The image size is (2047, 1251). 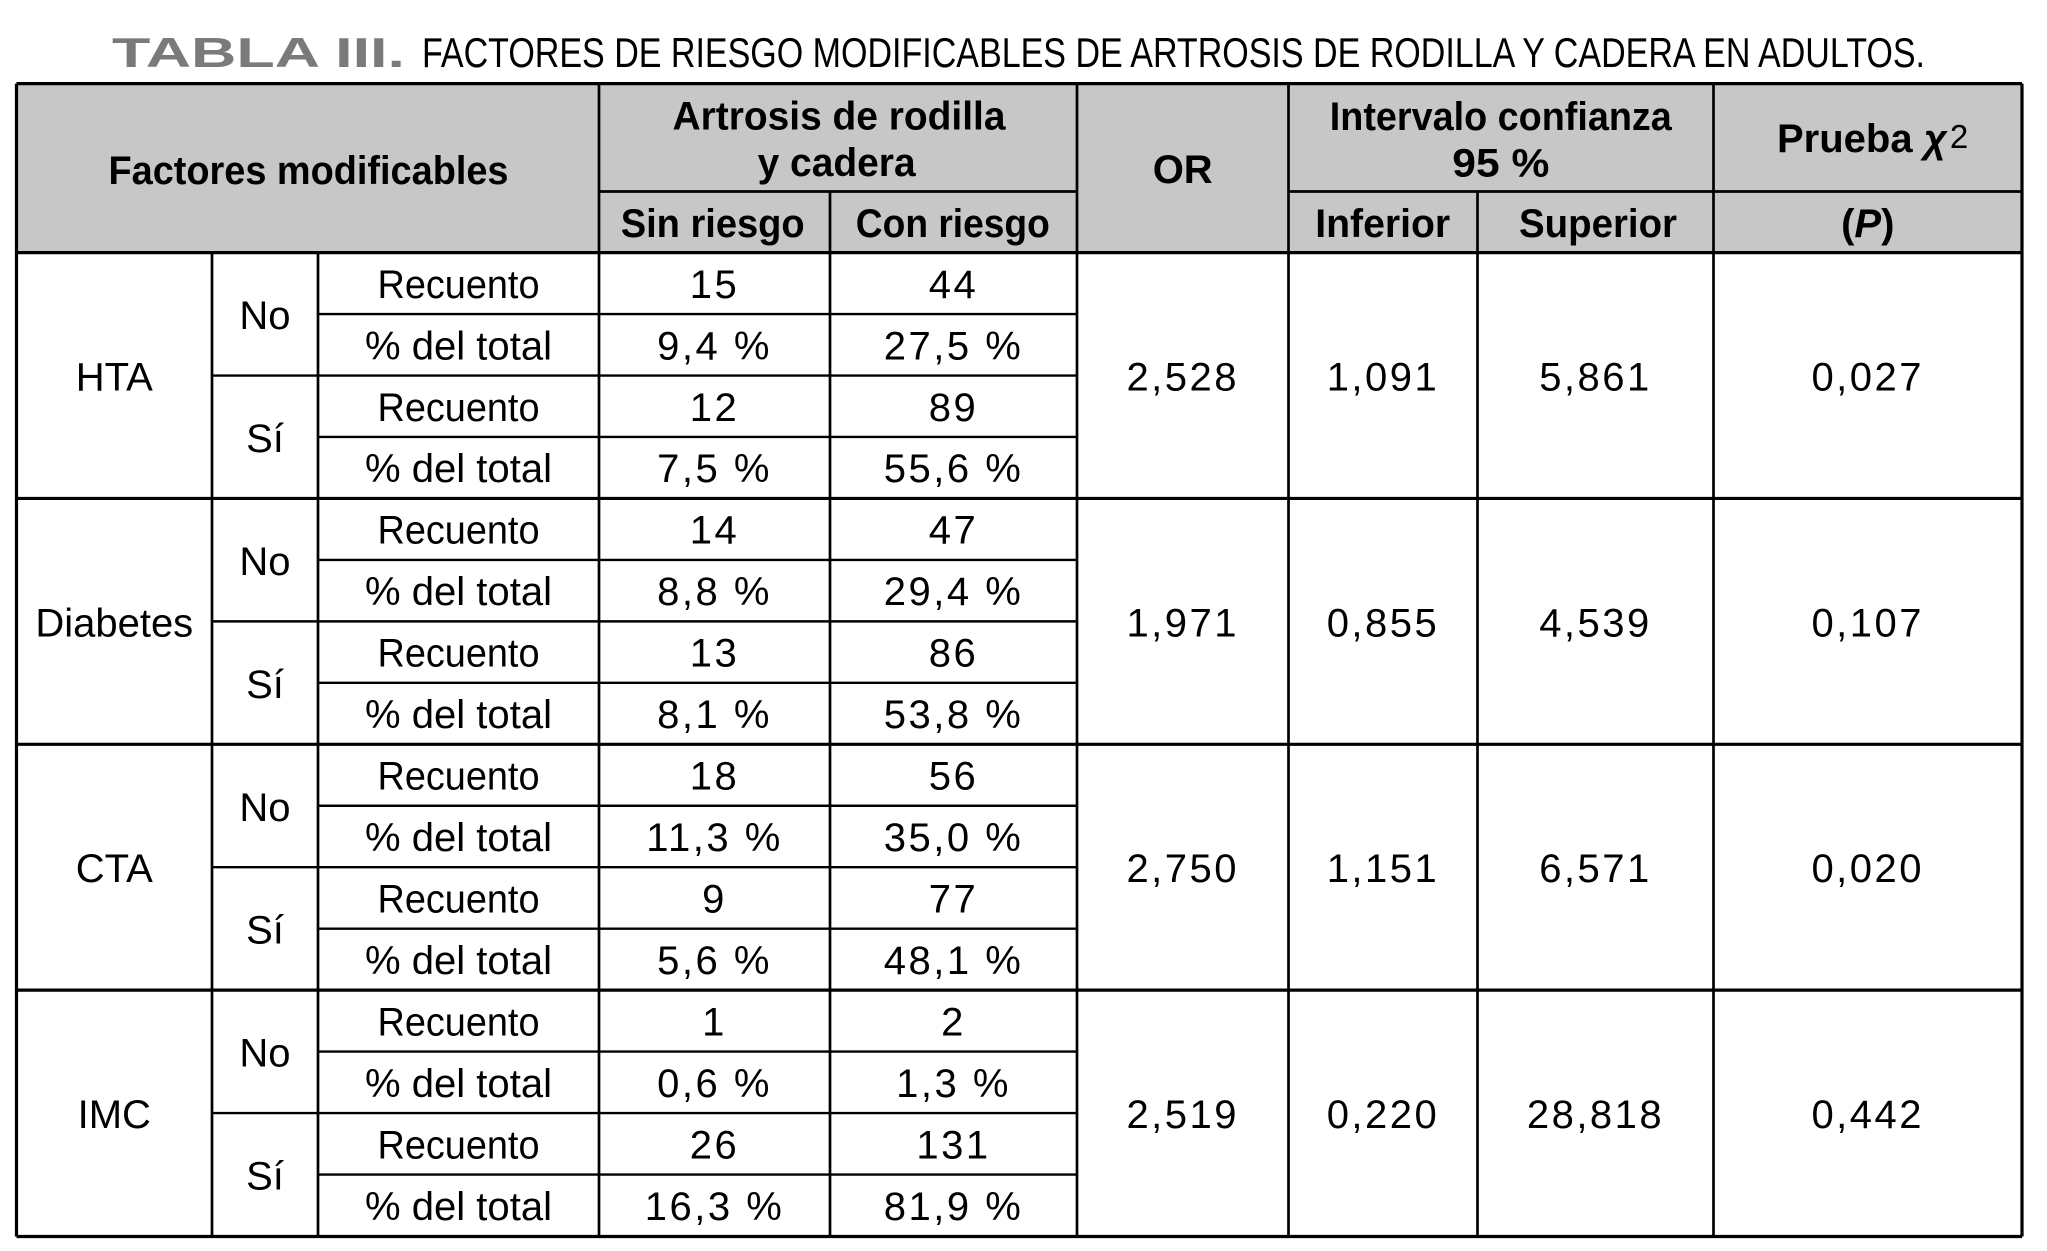 What do you see at coordinates (954, 899) in the screenshot?
I see `svg-text: 77` at bounding box center [954, 899].